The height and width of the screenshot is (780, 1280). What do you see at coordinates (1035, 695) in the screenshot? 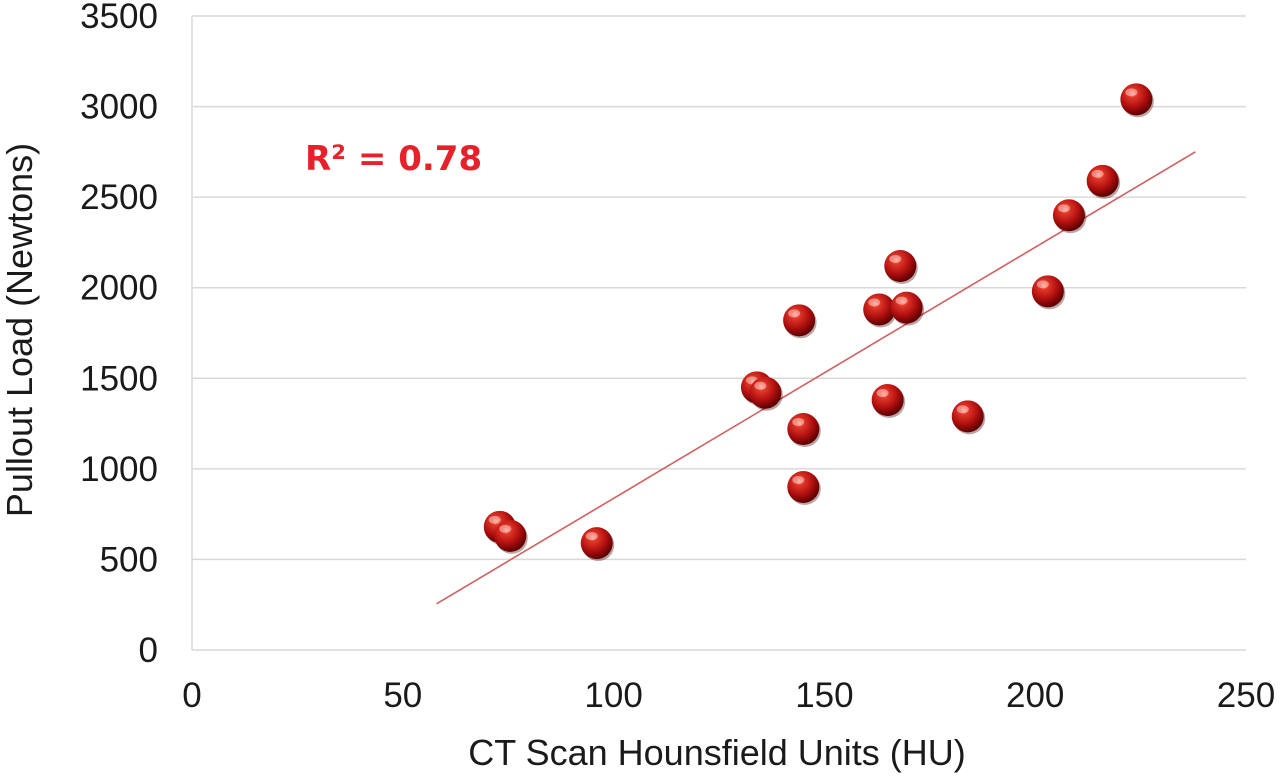
I see `x-tick-label: 200` at bounding box center [1035, 695].